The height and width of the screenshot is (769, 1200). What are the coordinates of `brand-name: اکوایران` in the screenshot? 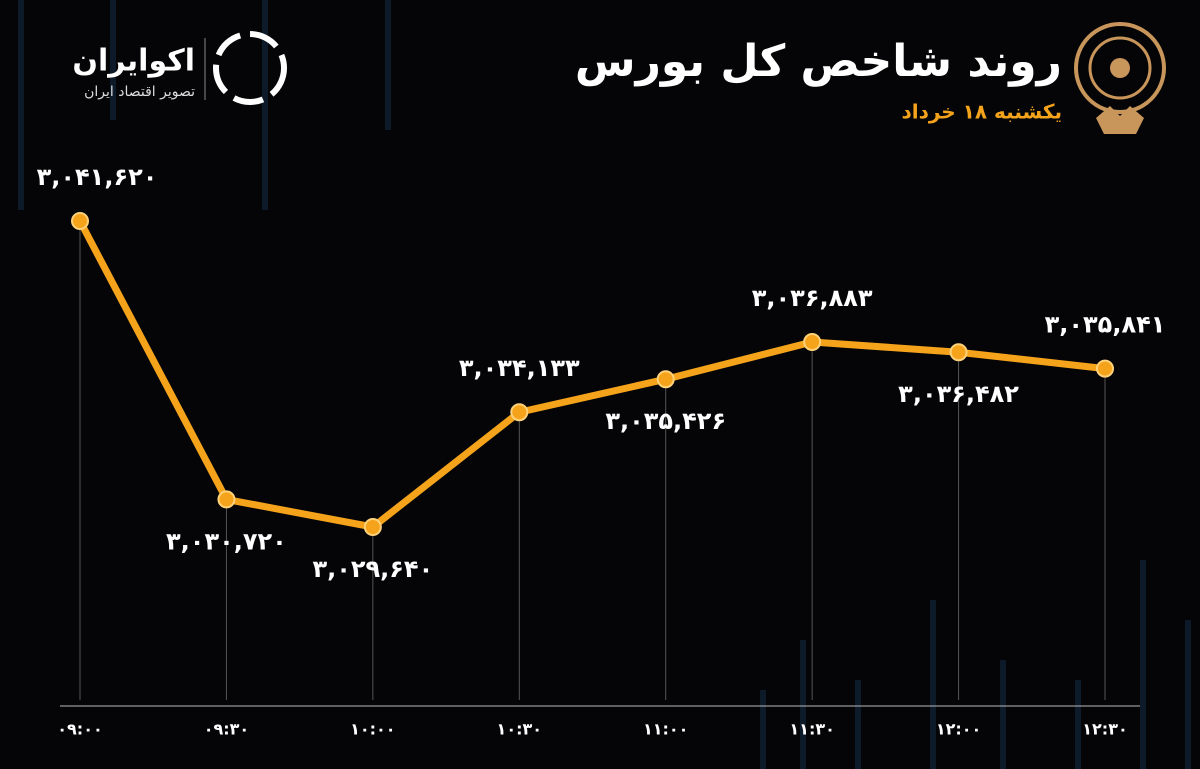 It's located at (133, 61).